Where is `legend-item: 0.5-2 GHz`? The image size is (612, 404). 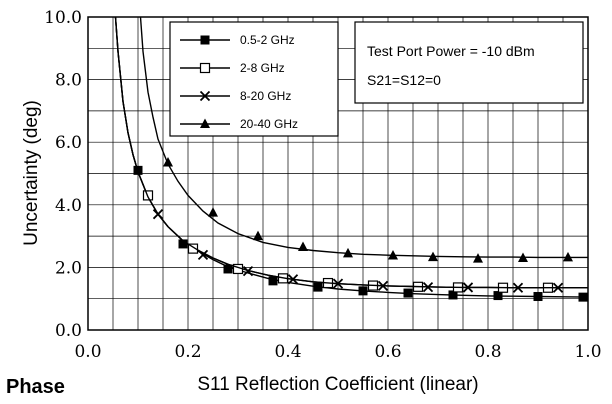 legend-item: 0.5-2 GHz is located at coordinates (237, 40).